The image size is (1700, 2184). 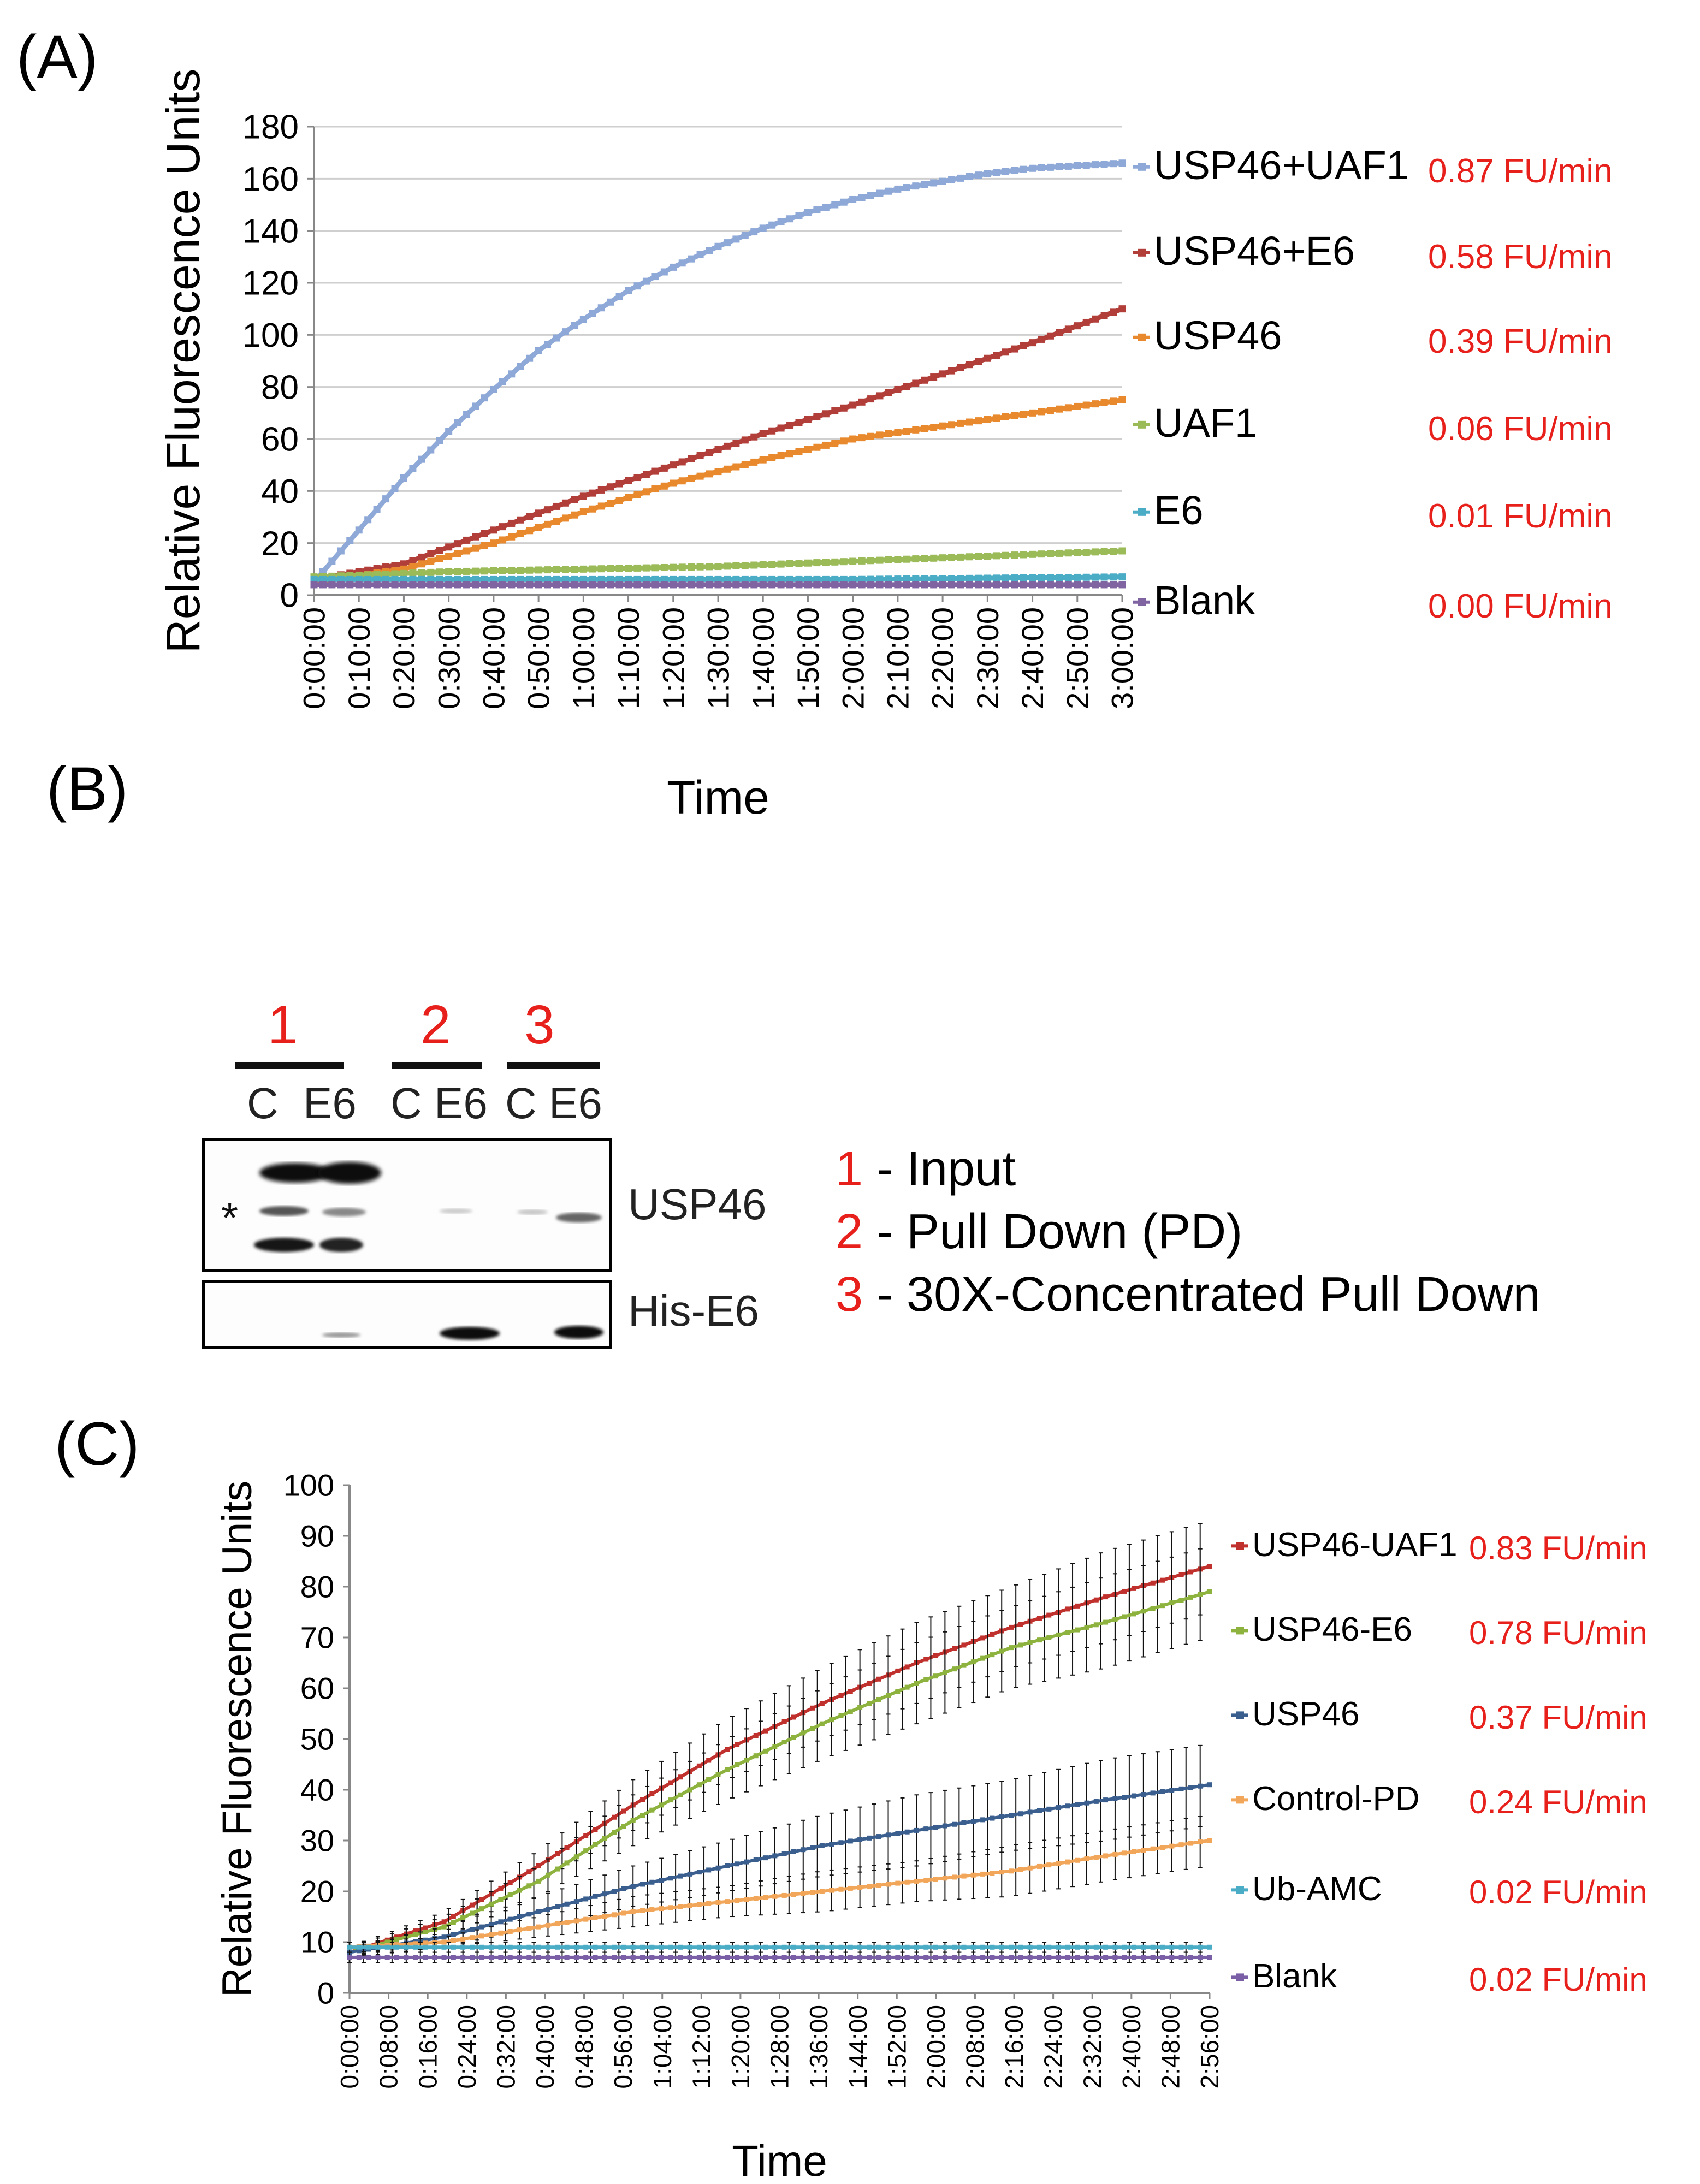 What do you see at coordinates (1281, 165) in the screenshot?
I see `legend-label: USP46+UAF1` at bounding box center [1281, 165].